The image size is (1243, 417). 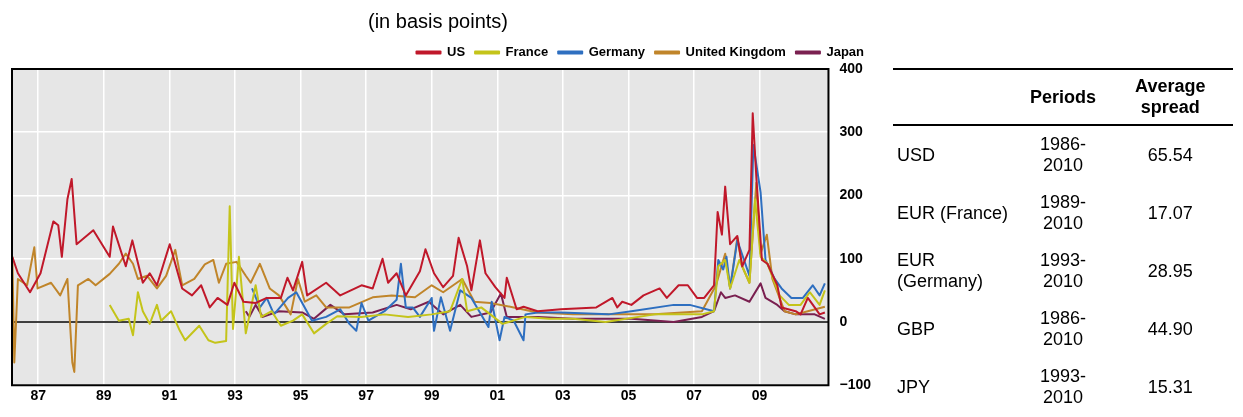 What do you see at coordinates (851, 67) in the screenshot?
I see `y-tick-label: 400` at bounding box center [851, 67].